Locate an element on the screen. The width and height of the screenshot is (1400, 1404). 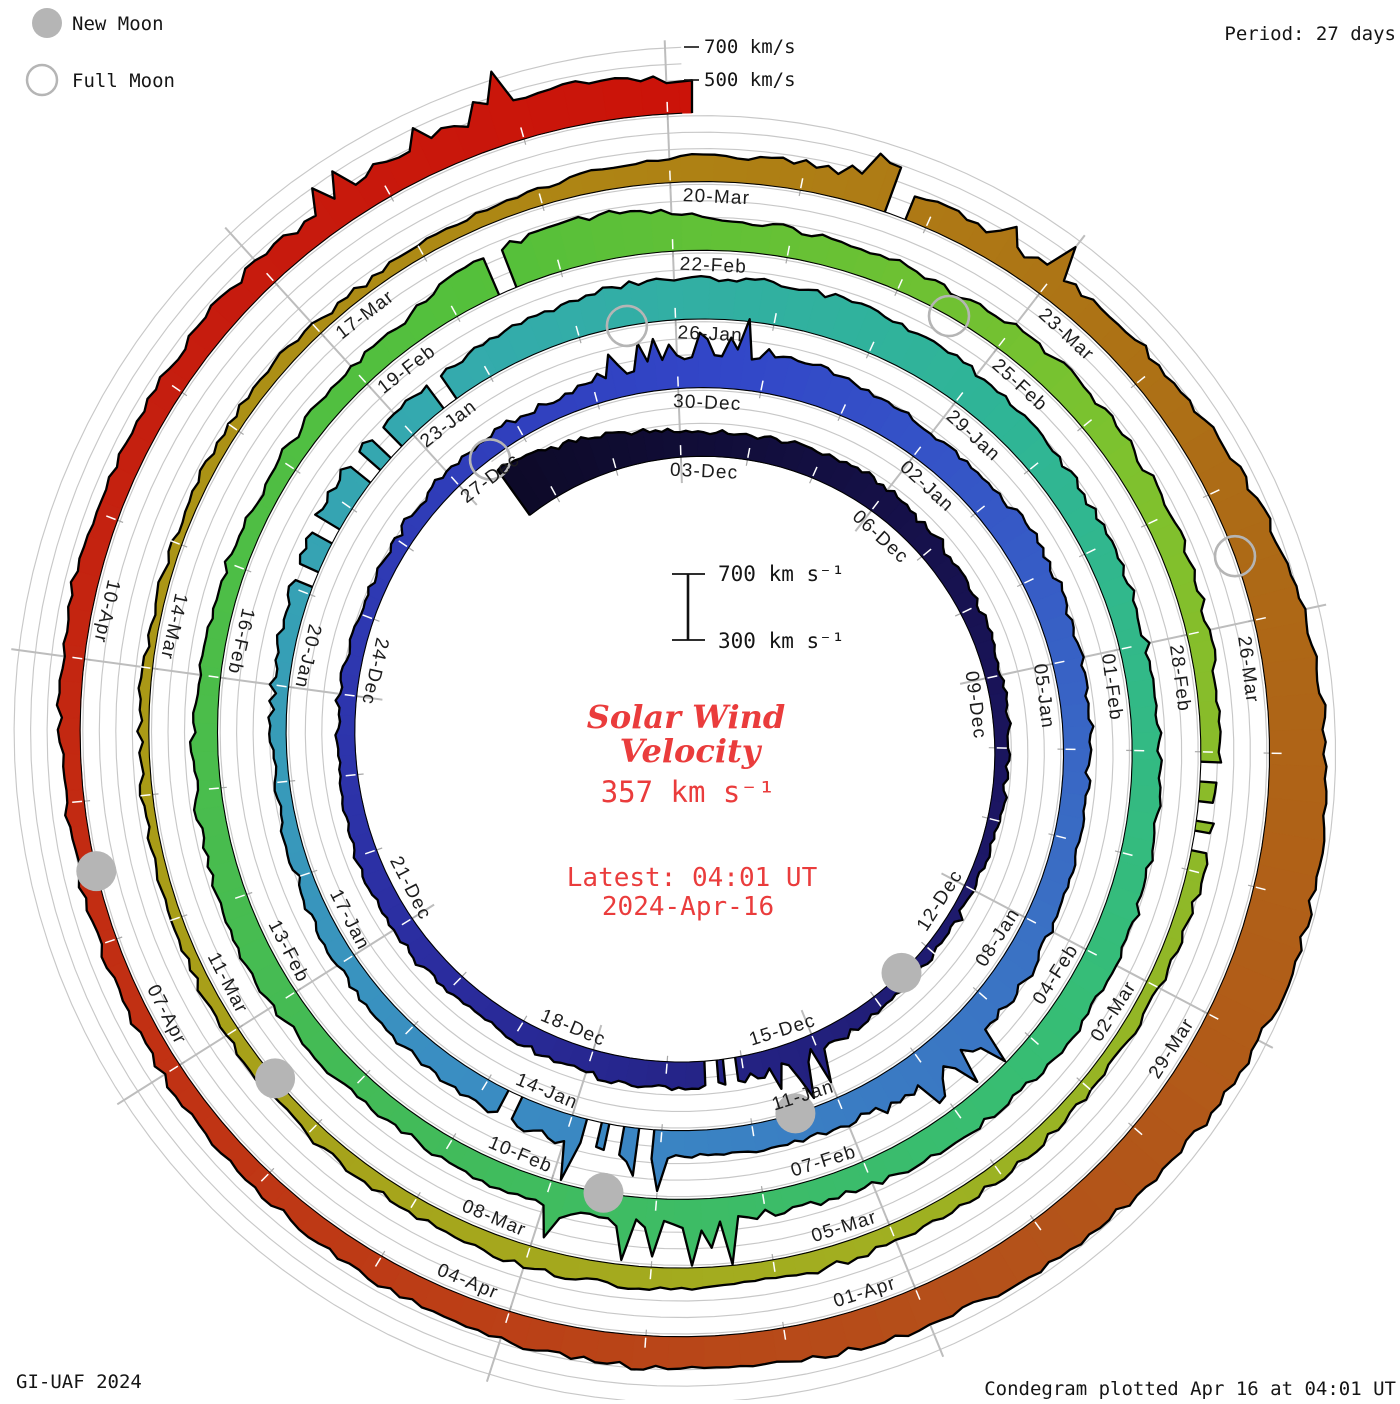
axis-700-label: 700 km/s is located at coordinates (750, 47).